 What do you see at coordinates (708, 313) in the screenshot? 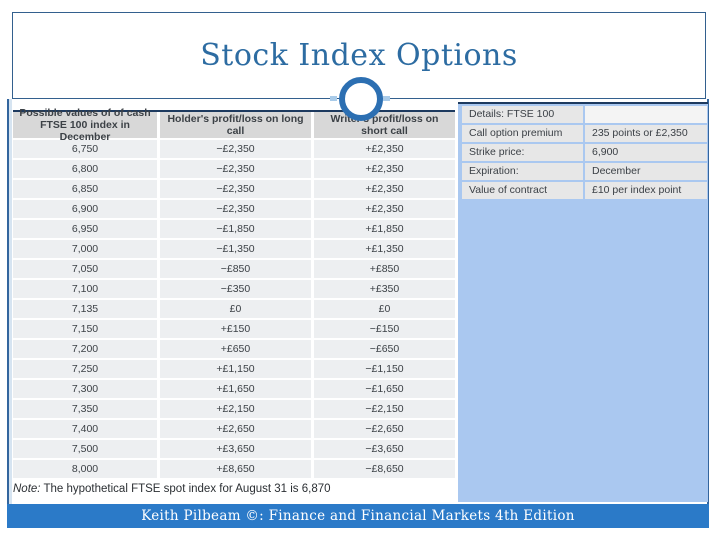
I see `right-border-line` at bounding box center [708, 313].